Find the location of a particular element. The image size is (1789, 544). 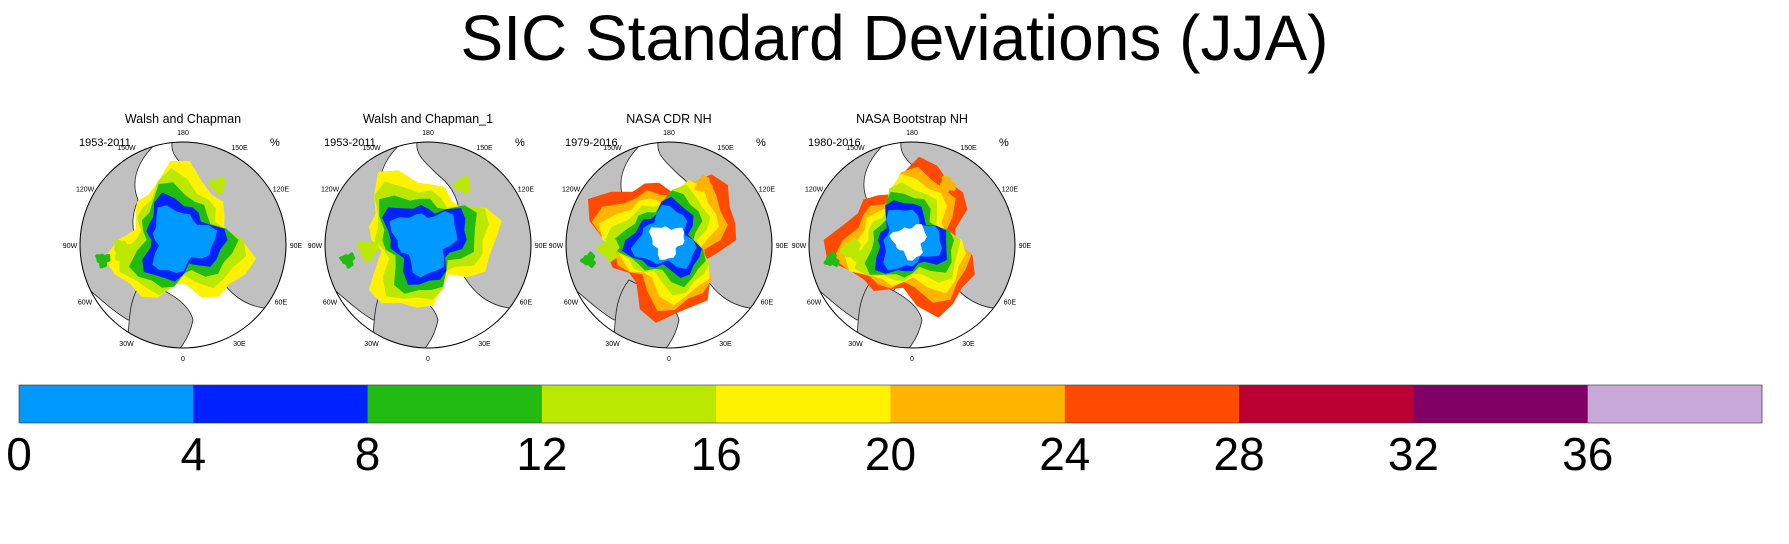

colorbar-tick-label: 32 is located at coordinates (1413, 454).